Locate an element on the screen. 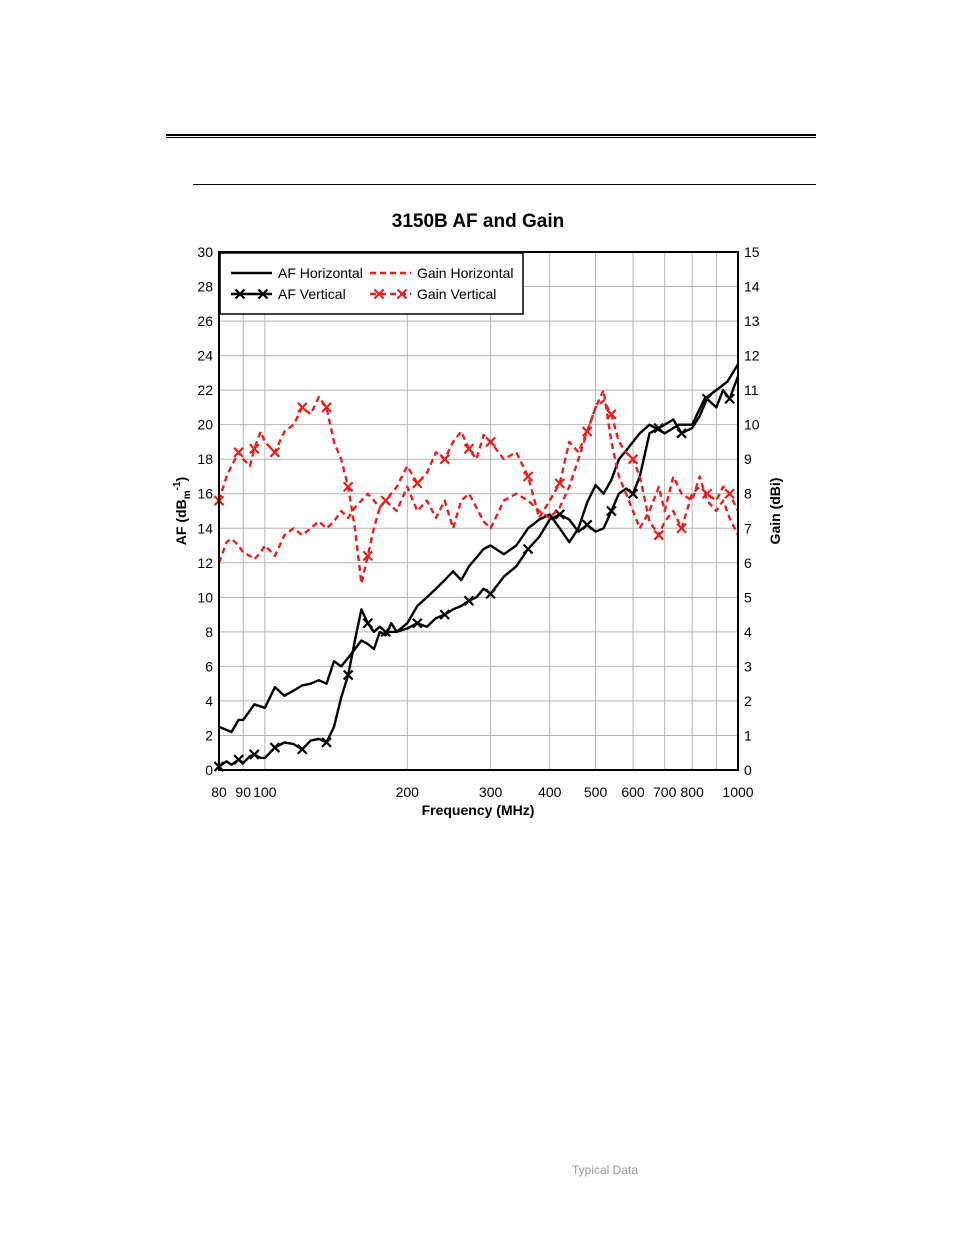  series-line-gain-vertical is located at coordinates (478, 490).